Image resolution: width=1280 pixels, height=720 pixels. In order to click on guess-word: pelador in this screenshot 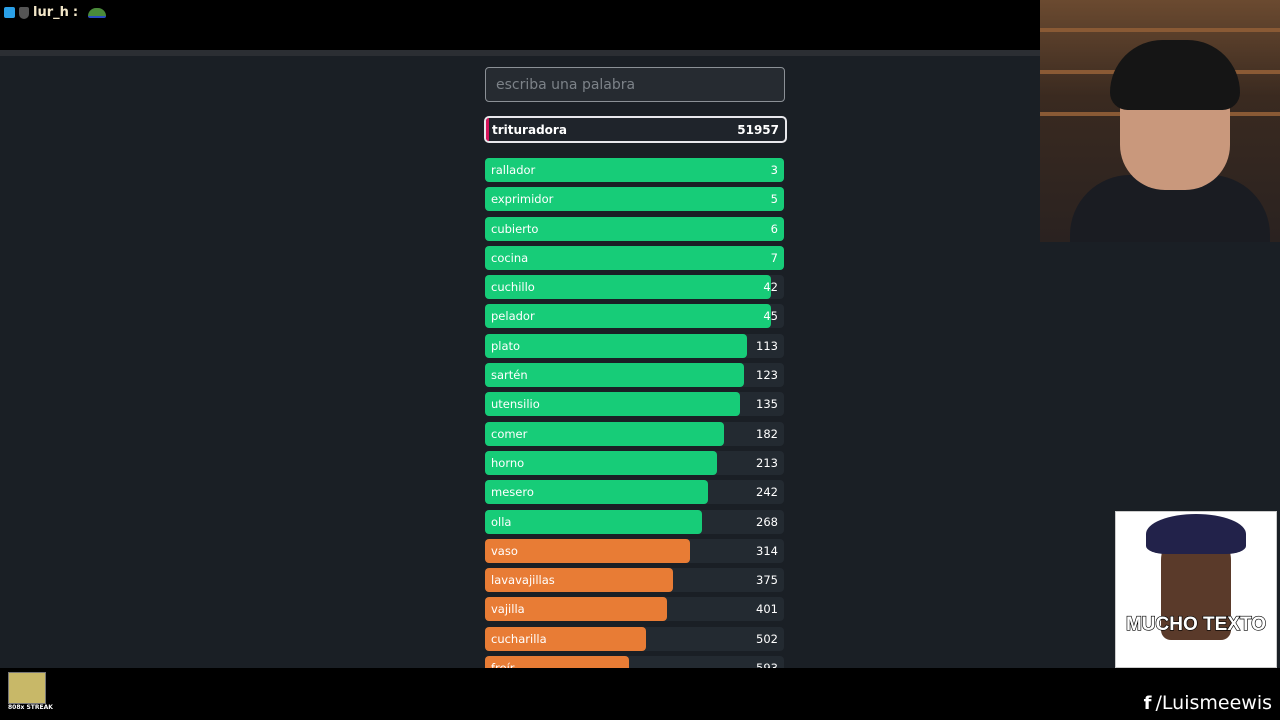, I will do `click(513, 316)`.